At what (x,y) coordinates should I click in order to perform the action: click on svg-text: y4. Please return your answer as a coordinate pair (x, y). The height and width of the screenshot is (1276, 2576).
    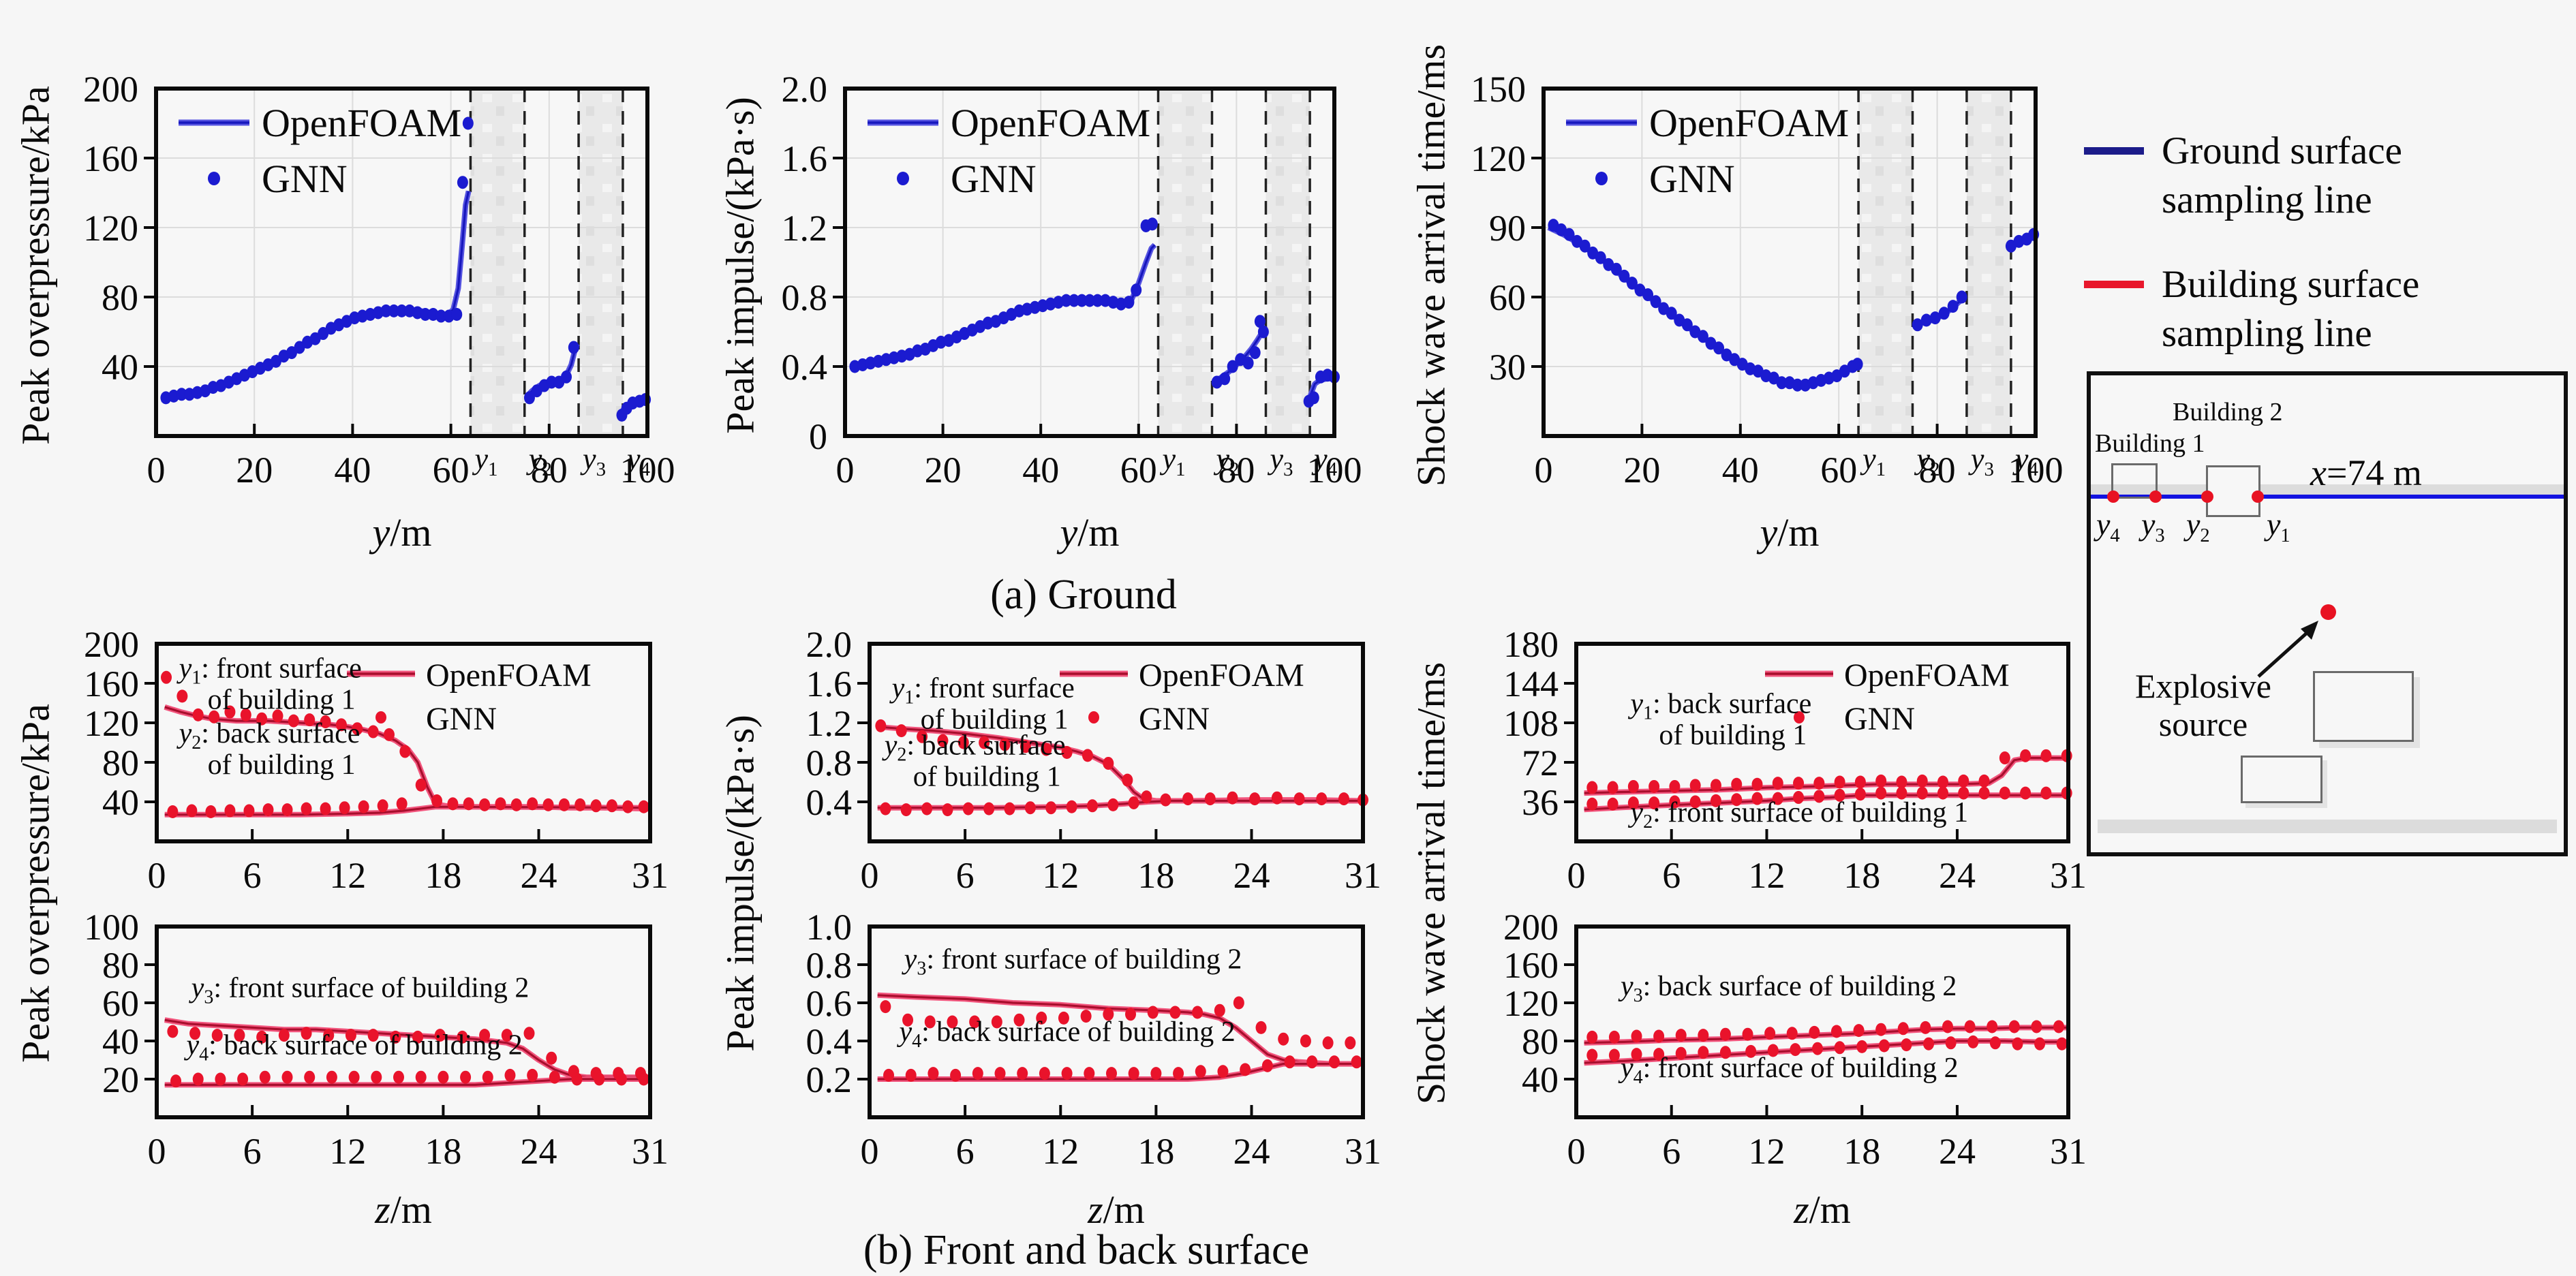
    Looking at the image, I should click on (1324, 461).